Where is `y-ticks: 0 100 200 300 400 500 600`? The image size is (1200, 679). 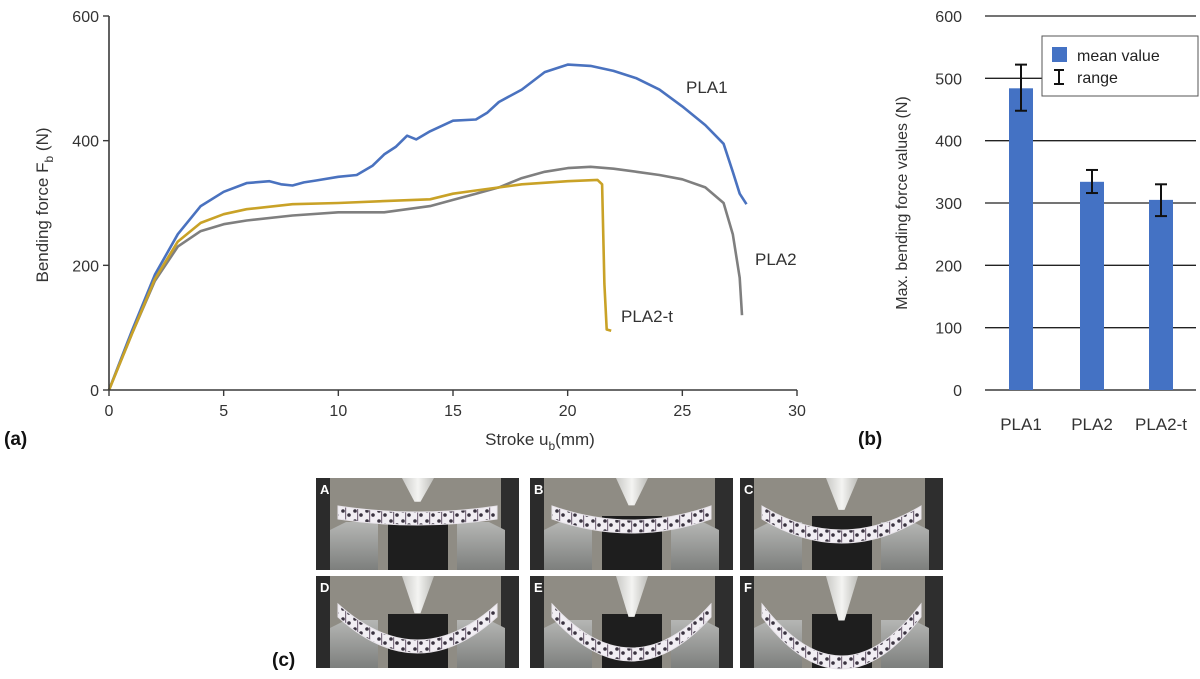
y-ticks: 0 100 200 300 400 500 600 is located at coordinates (948, 204).